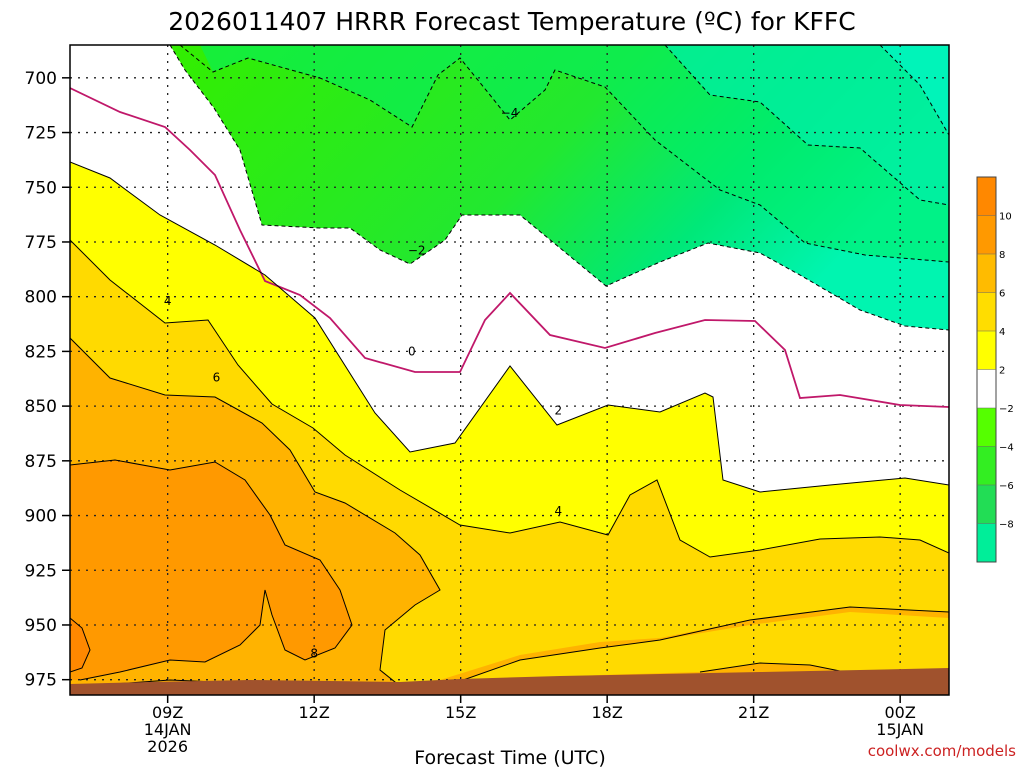 The width and height of the screenshot is (1024, 768). Describe the element at coordinates (412, 351) in the screenshot. I see `contour-label-2: 0` at that location.